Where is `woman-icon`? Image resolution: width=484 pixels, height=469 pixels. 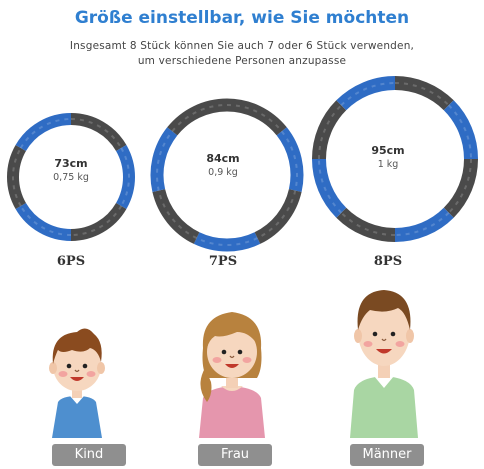
woman-icon is located at coordinates (232, 375).